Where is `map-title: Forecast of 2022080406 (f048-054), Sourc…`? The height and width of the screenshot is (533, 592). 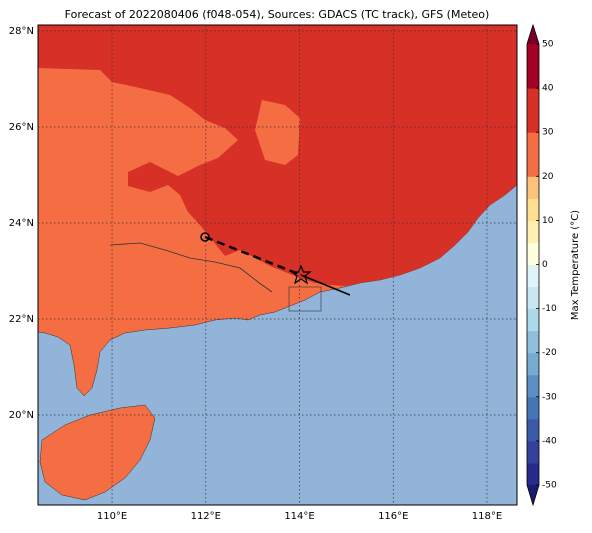 map-title: Forecast of 2022080406 (f048-054), Sourc… is located at coordinates (277, 14).